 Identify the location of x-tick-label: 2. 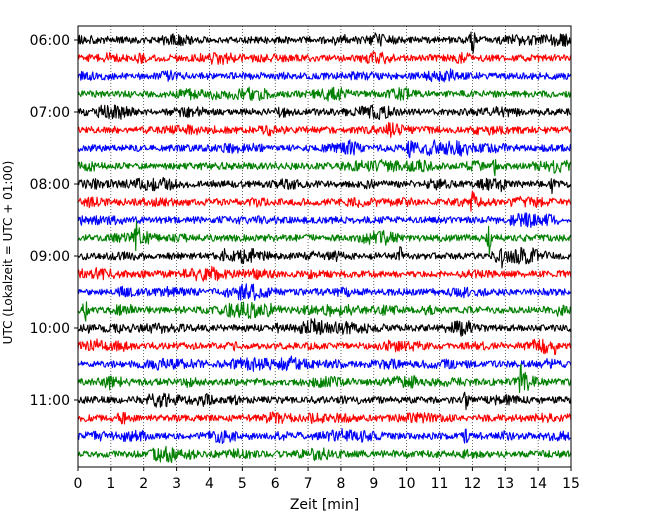
(143, 484).